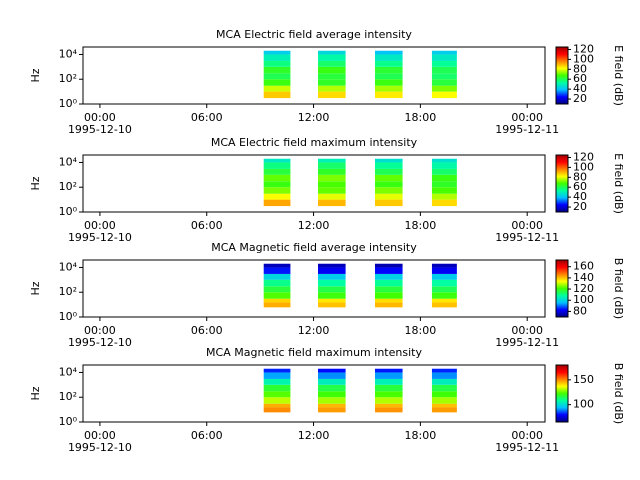 This screenshot has width=640, height=480. What do you see at coordinates (618, 393) in the screenshot?
I see `colorbar-label: B field (dB)` at bounding box center [618, 393].